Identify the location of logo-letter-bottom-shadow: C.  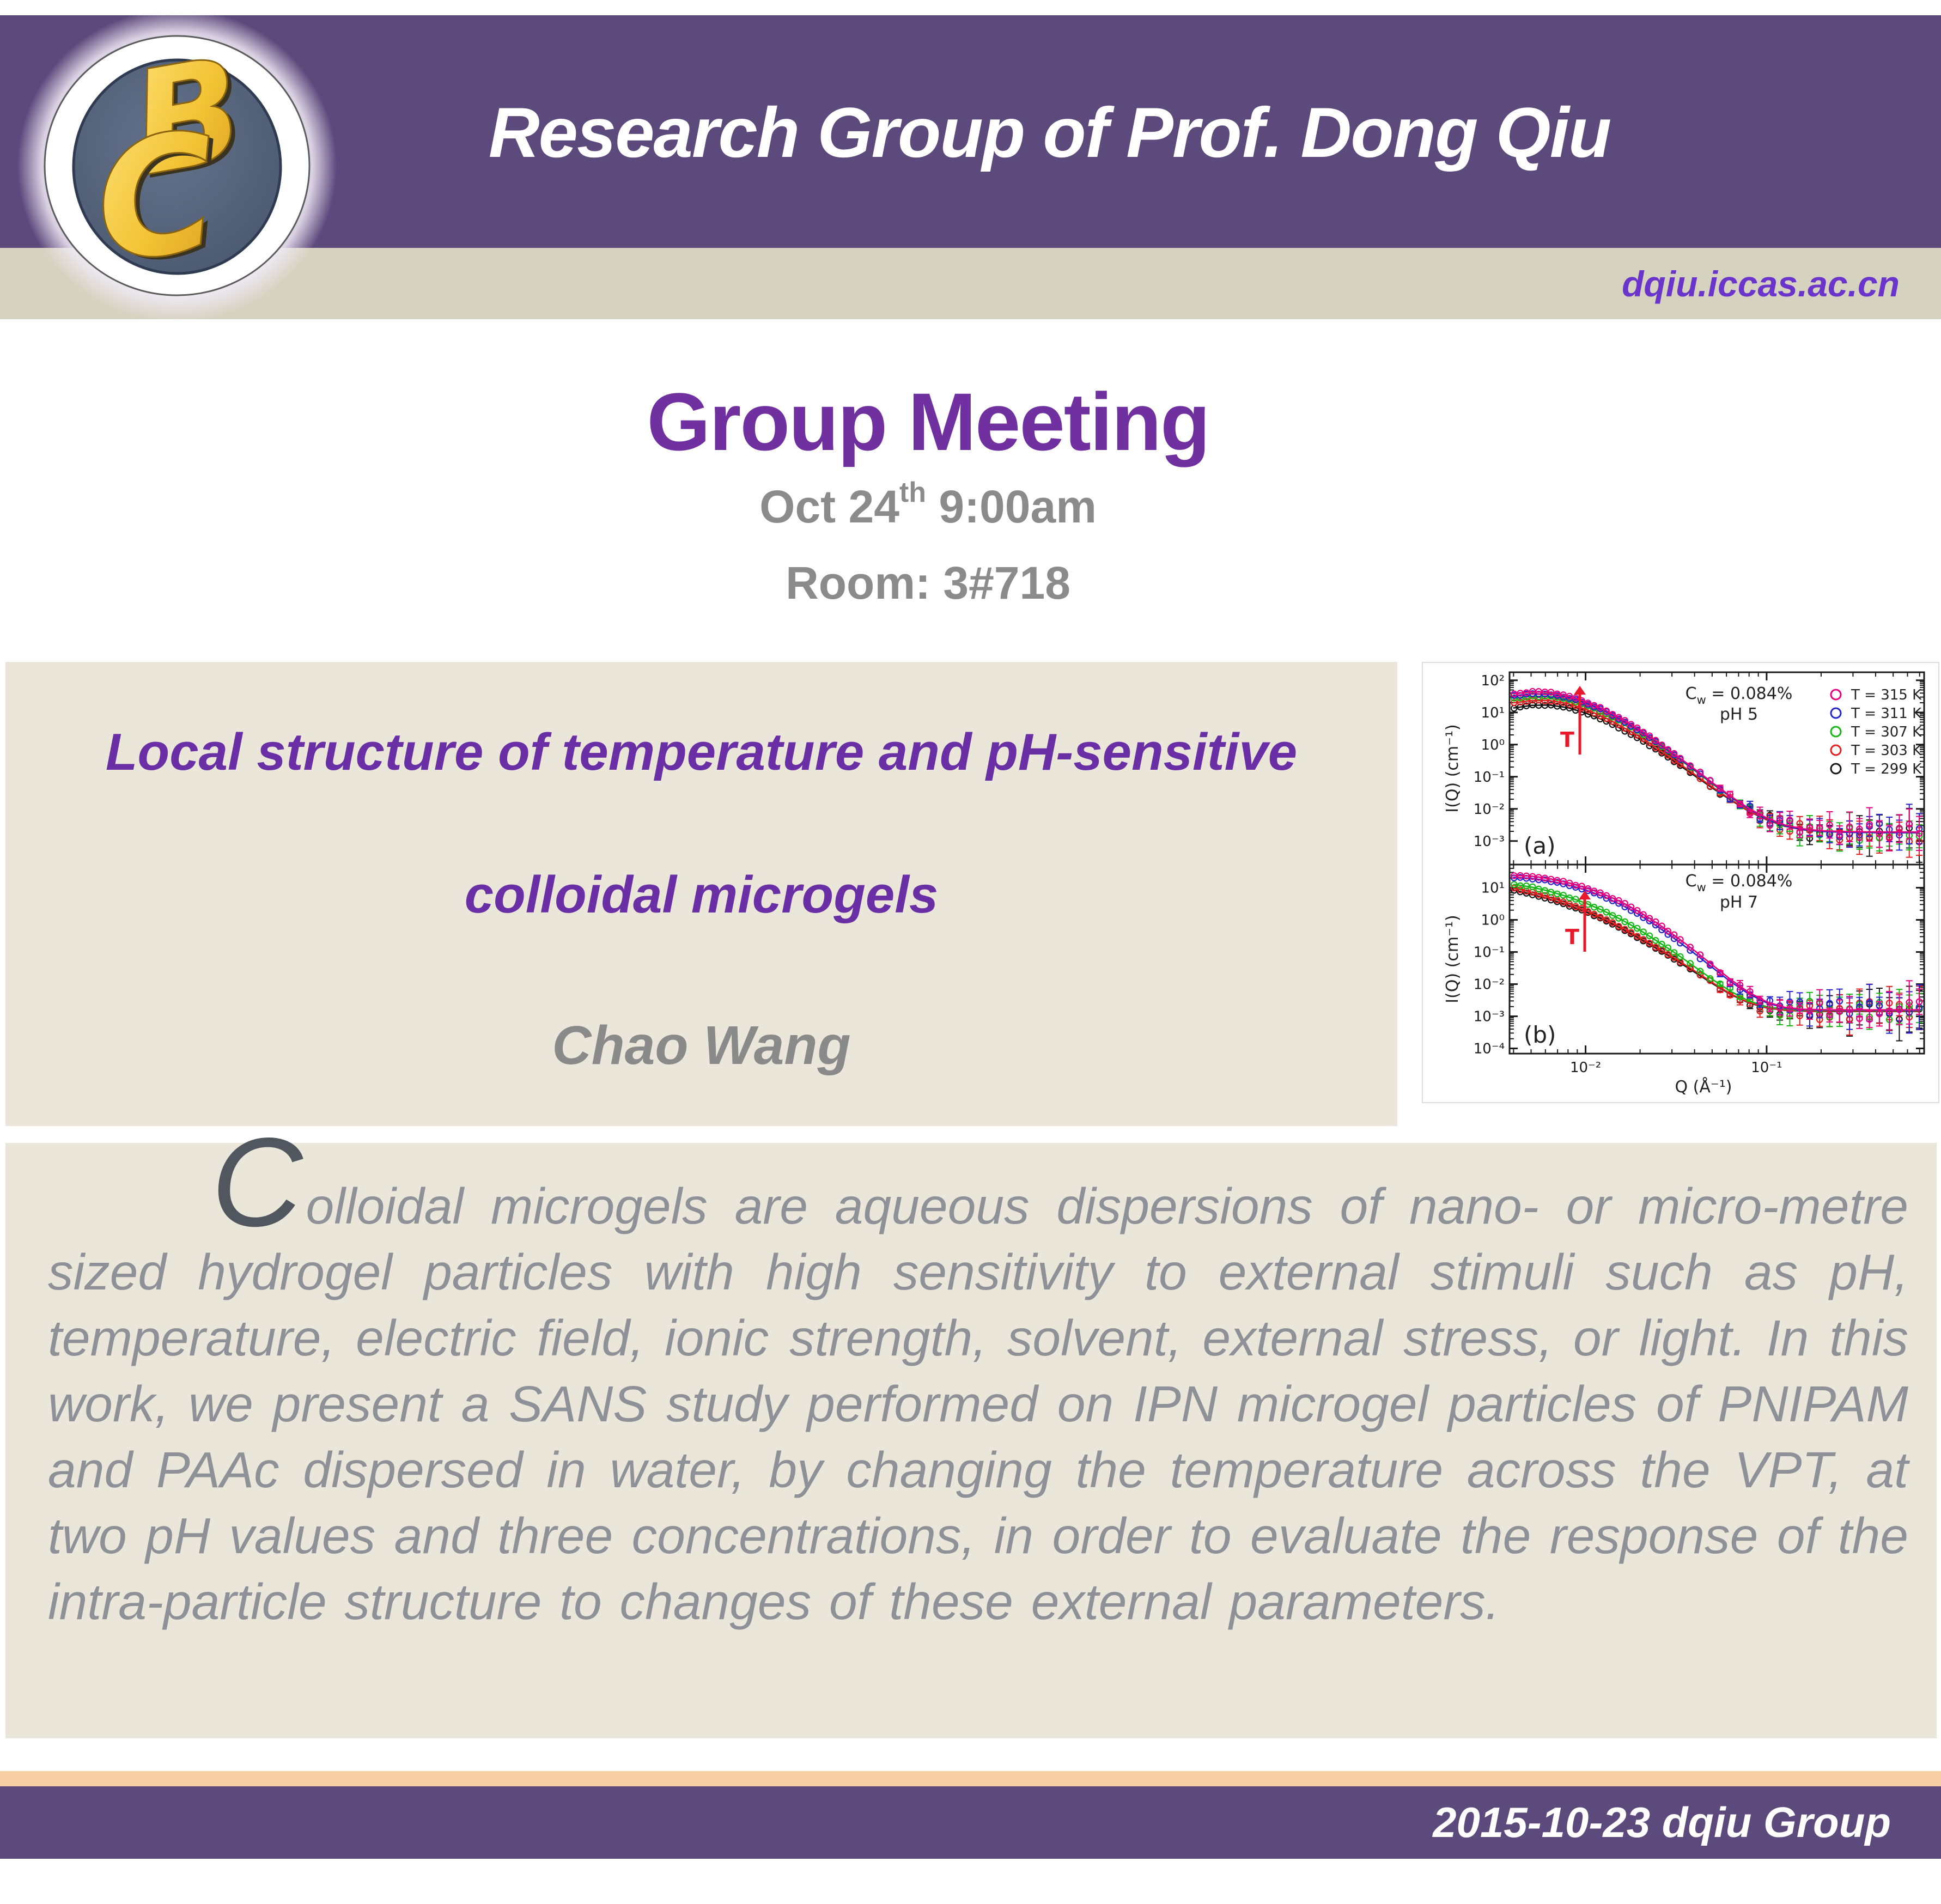
(162, 200).